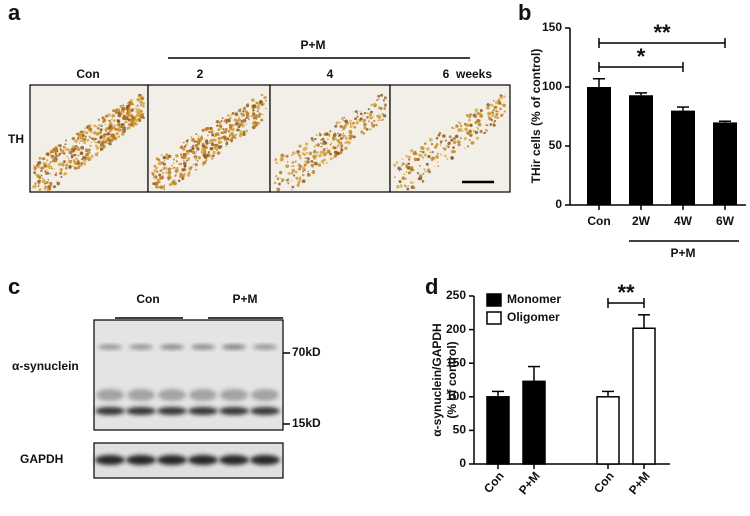  What do you see at coordinates (14, 286) in the screenshot?
I see `panel-letter: c` at bounding box center [14, 286].